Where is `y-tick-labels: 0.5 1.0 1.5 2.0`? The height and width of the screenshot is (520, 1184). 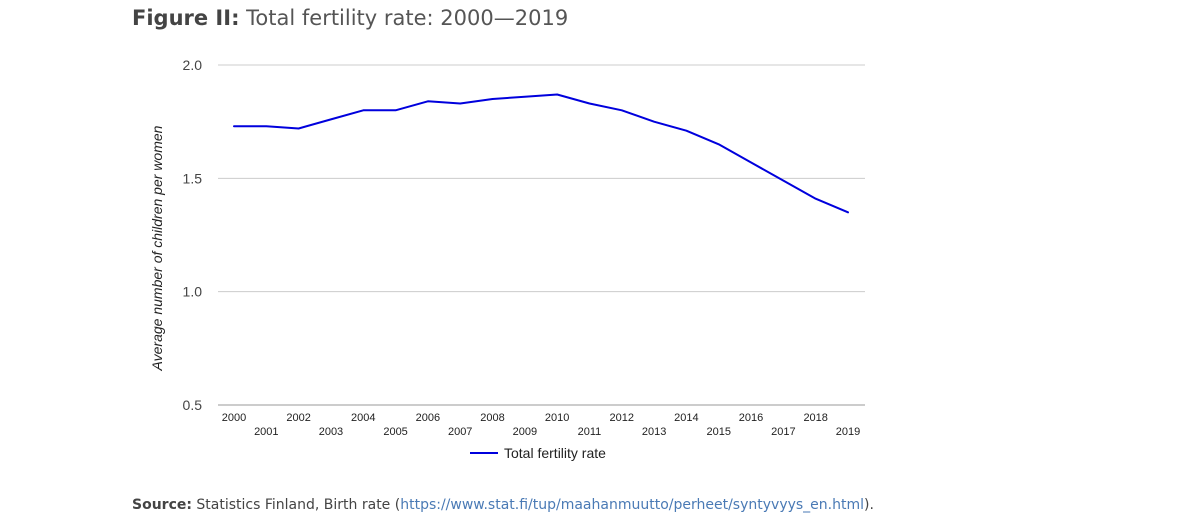 y-tick-labels: 0.5 1.0 1.5 2.0 is located at coordinates (193, 235).